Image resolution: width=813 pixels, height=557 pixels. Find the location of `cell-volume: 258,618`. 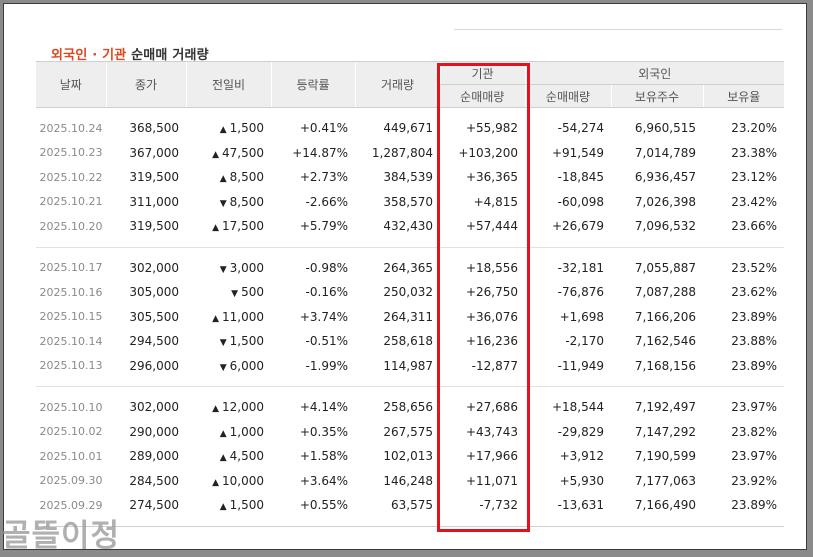

cell-volume: 258,618 is located at coordinates (408, 341).